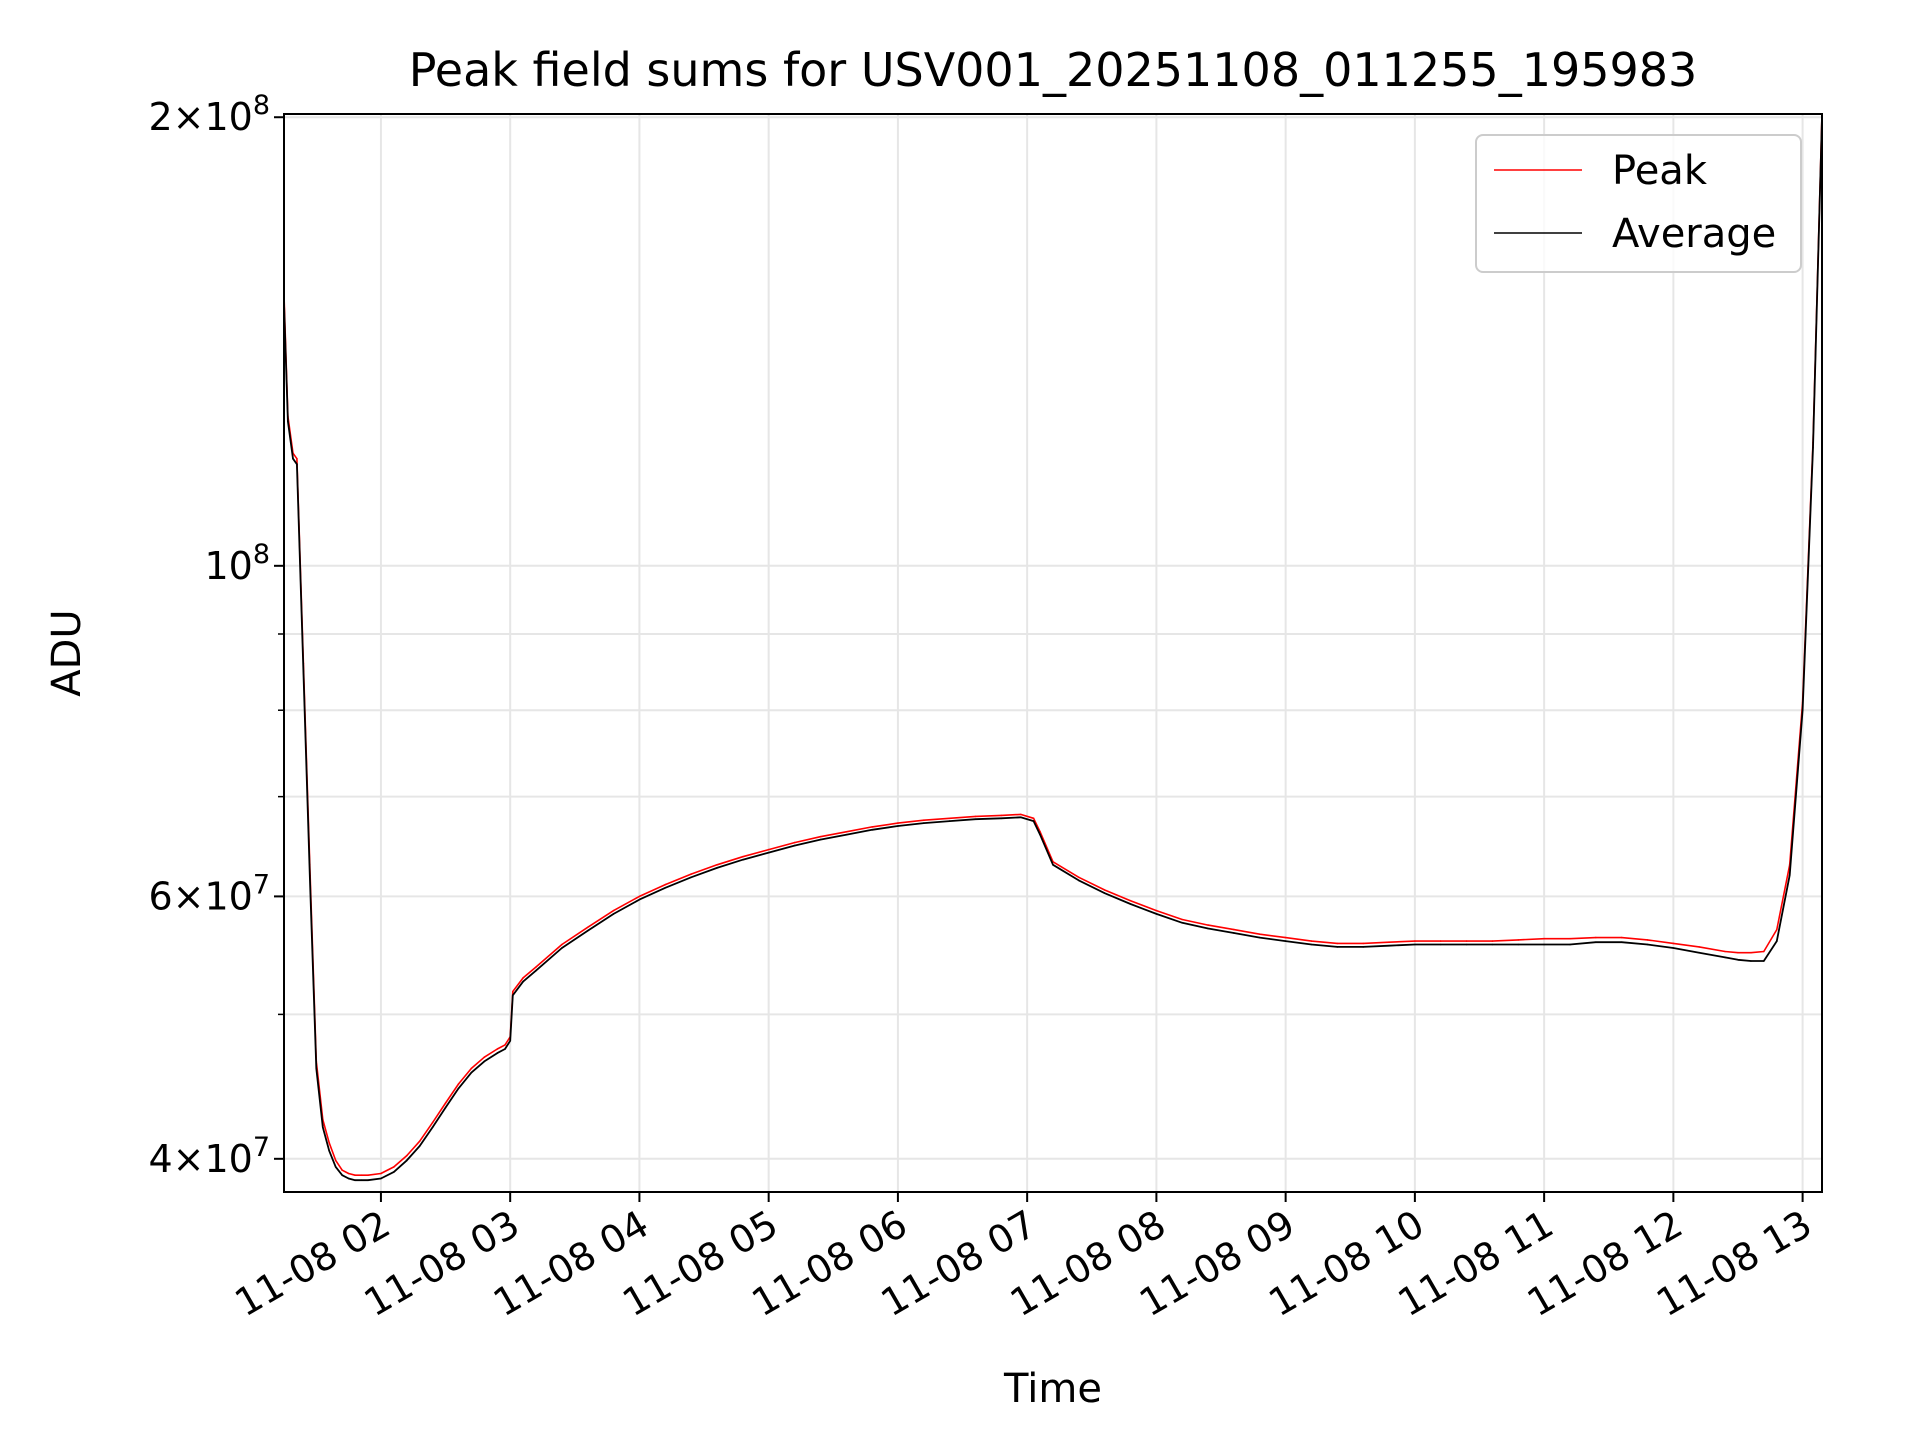  Describe the element at coordinates (1660, 171) in the screenshot. I see `legend-label-peak: Peak` at that location.